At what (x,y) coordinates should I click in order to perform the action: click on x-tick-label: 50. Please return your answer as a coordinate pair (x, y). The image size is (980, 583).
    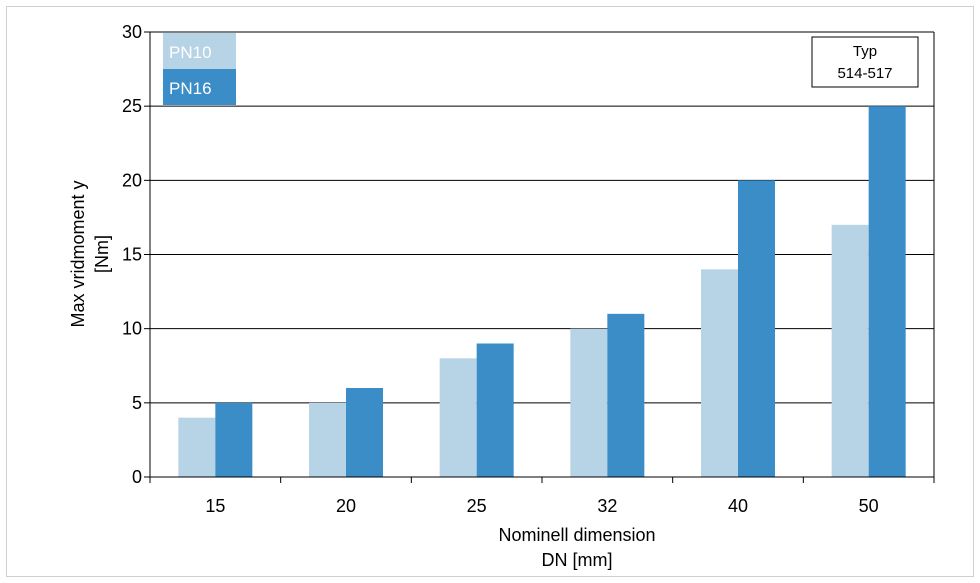
    Looking at the image, I should click on (869, 506).